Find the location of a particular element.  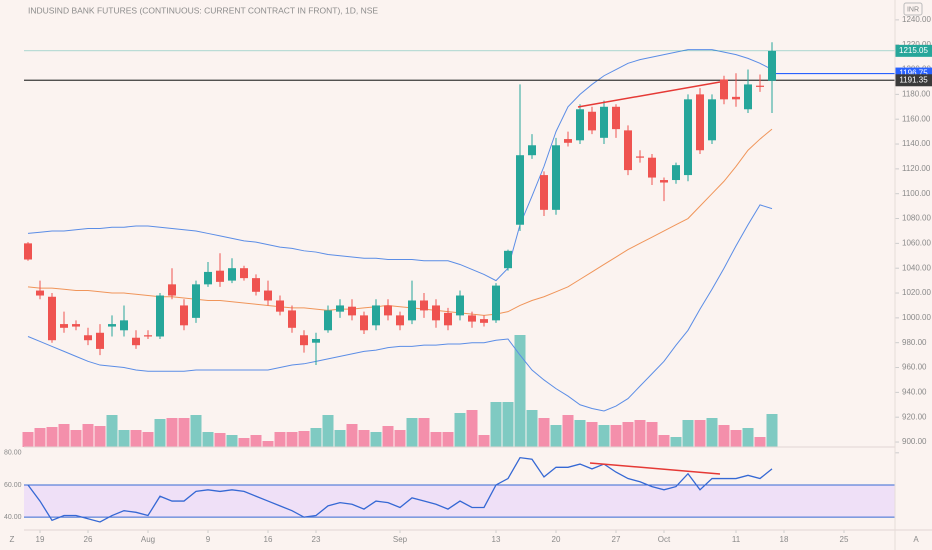

price-tag is located at coordinates (913, 50).